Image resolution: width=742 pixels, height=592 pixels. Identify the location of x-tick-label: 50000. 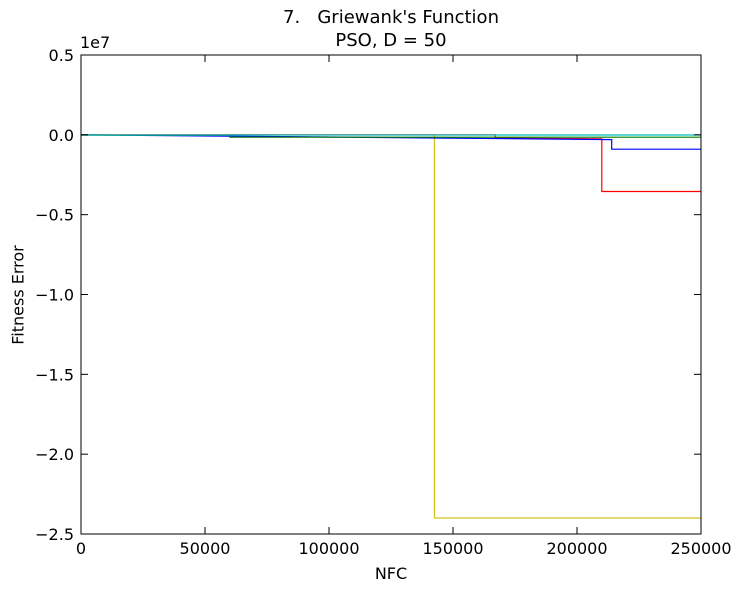
(205, 548).